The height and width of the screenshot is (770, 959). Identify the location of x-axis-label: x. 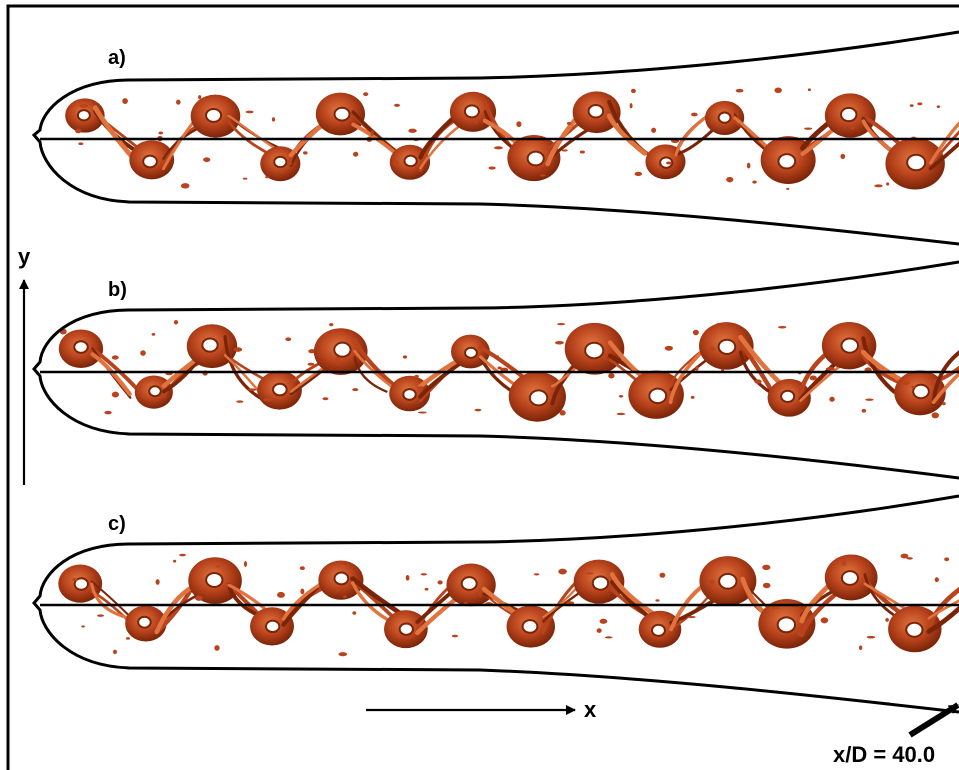
(590, 709).